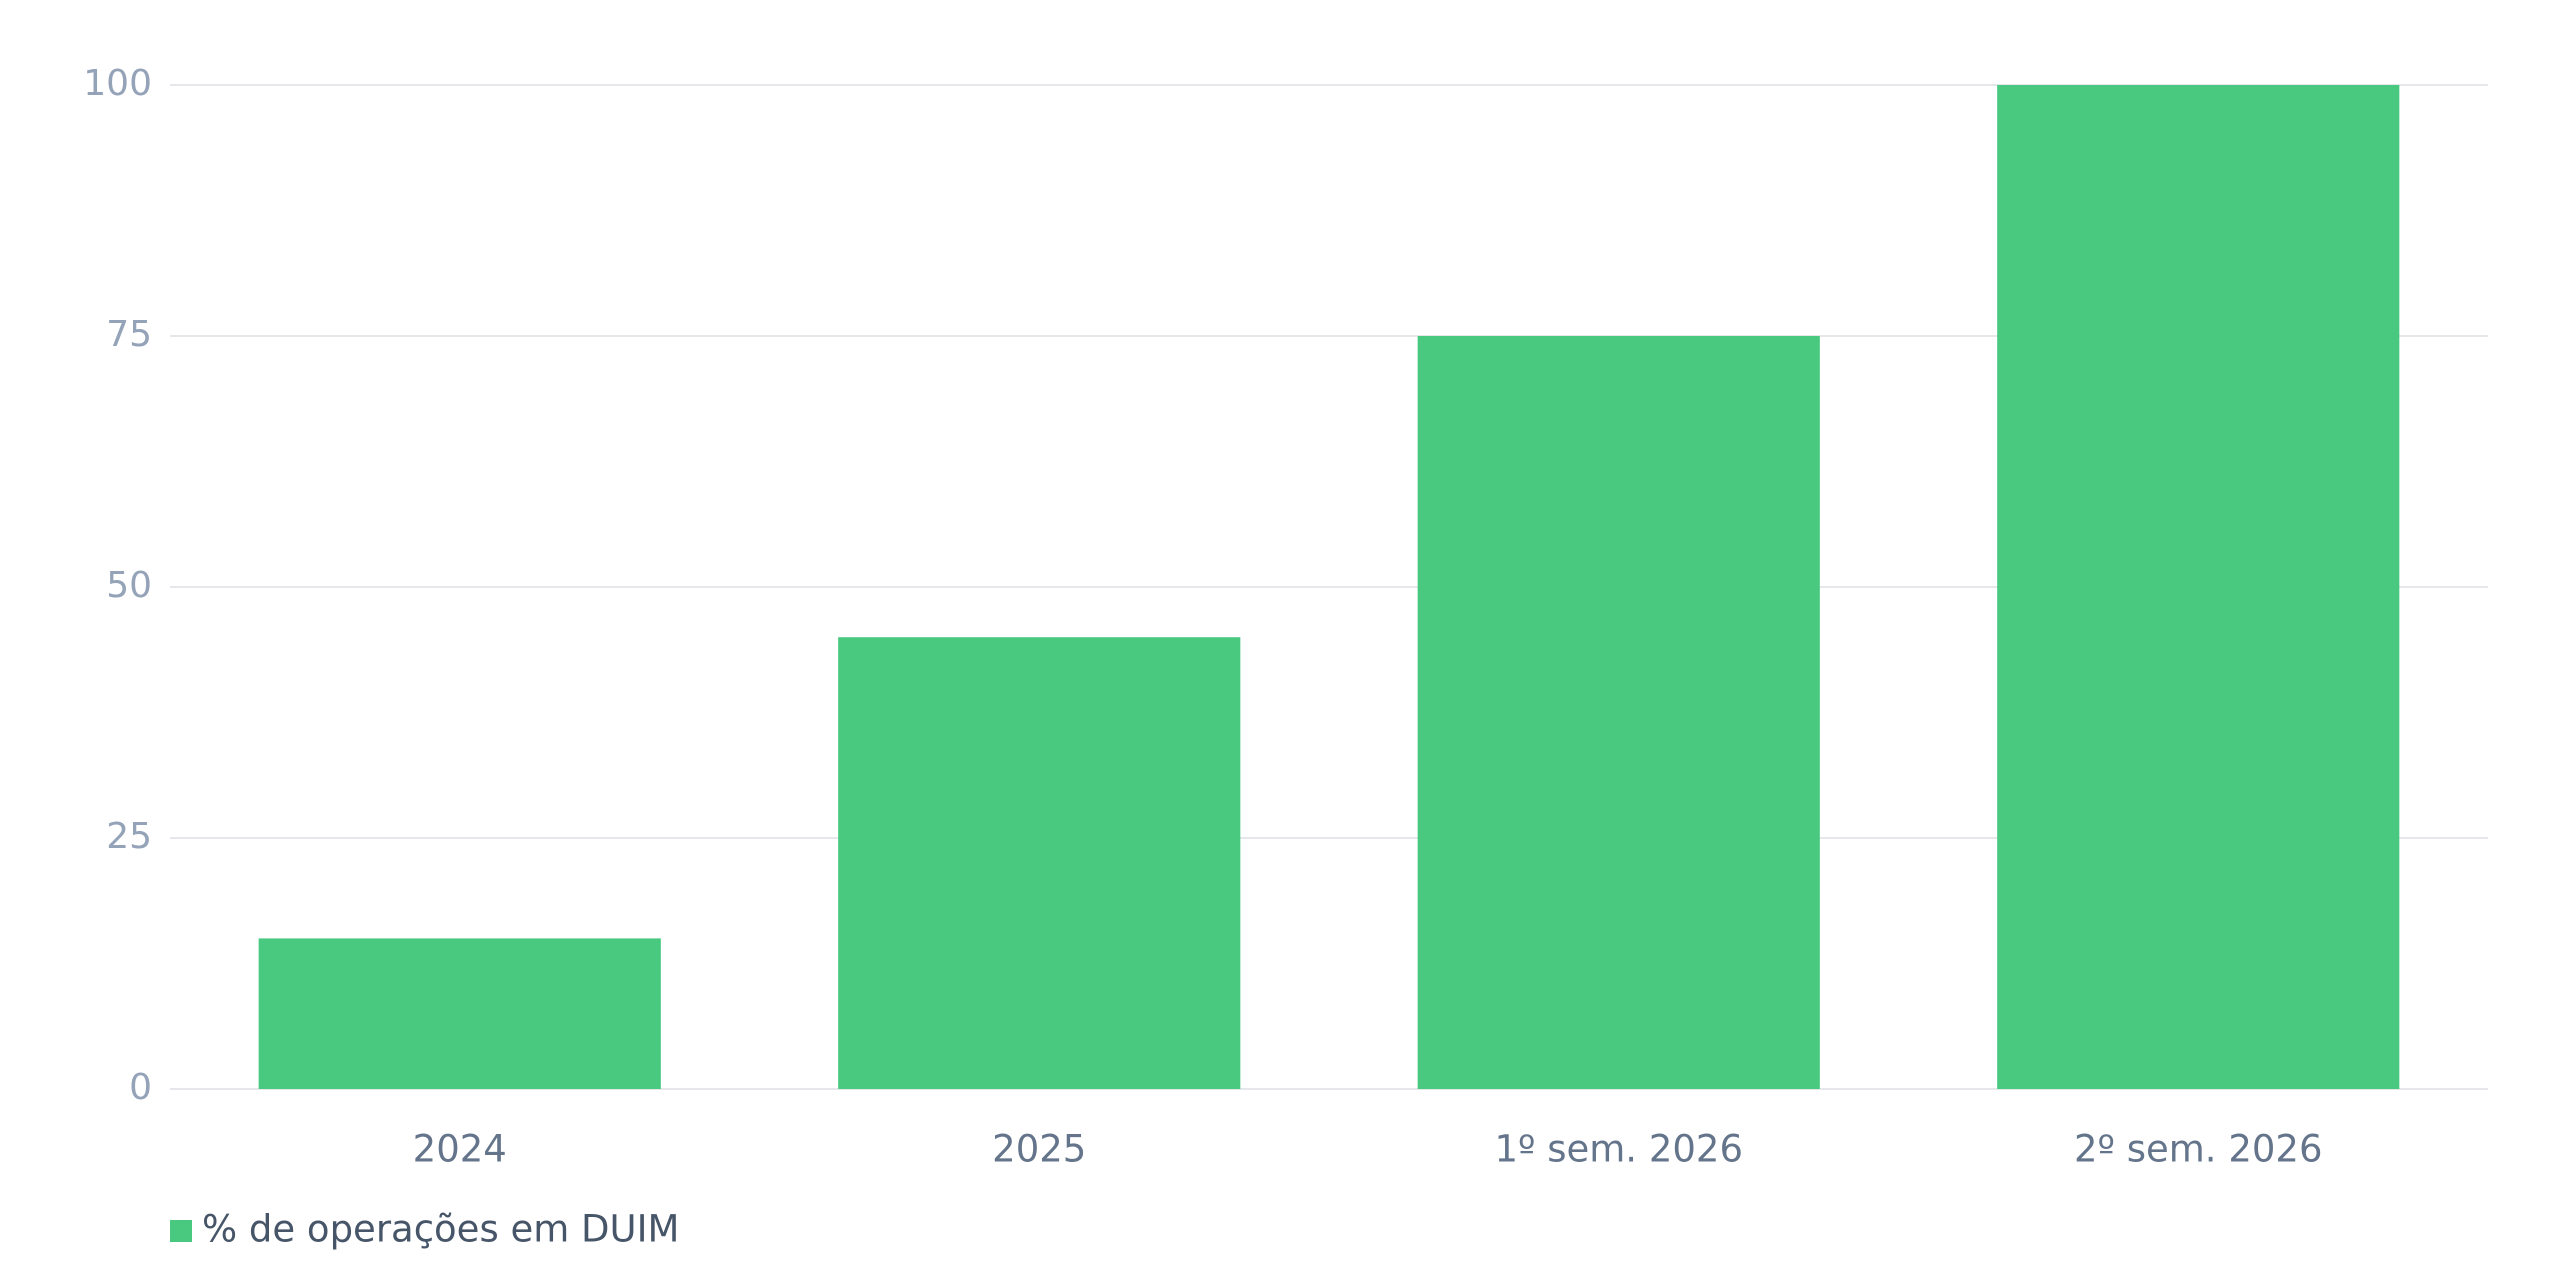 This screenshot has width=2560, height=1280. Describe the element at coordinates (129, 585) in the screenshot. I see `y-tick-label: 50` at that location.